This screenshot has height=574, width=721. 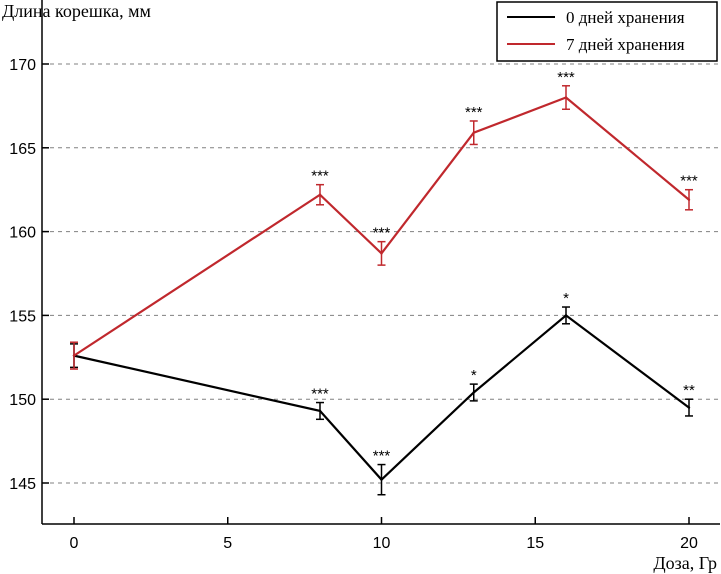 What do you see at coordinates (535, 543) in the screenshot?
I see `x-tick-label-15: 15` at bounding box center [535, 543].